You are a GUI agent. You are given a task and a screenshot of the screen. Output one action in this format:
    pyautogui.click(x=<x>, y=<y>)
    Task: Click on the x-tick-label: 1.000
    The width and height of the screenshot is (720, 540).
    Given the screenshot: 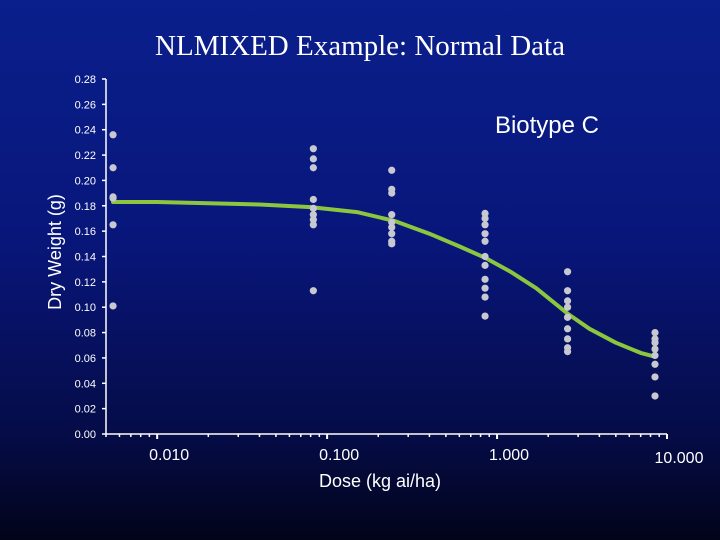 What is the action you would take?
    pyautogui.click(x=509, y=455)
    